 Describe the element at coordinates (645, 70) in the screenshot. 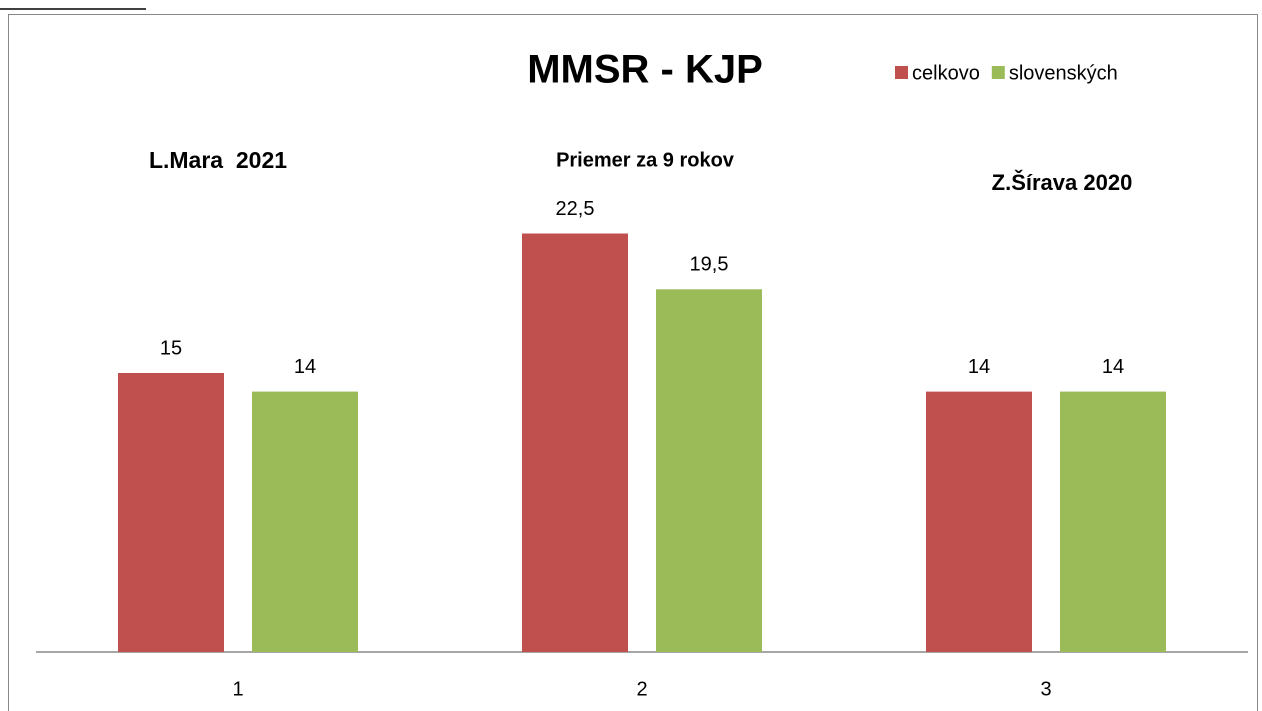

I see `chart-title: MMSR - KJP` at that location.